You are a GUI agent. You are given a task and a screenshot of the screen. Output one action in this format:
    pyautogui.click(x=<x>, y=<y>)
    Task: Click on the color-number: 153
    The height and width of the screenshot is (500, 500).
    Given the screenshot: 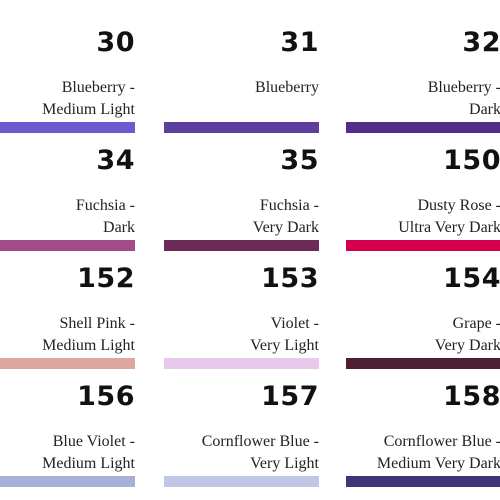 What is the action you would take?
    pyautogui.click(x=290, y=278)
    